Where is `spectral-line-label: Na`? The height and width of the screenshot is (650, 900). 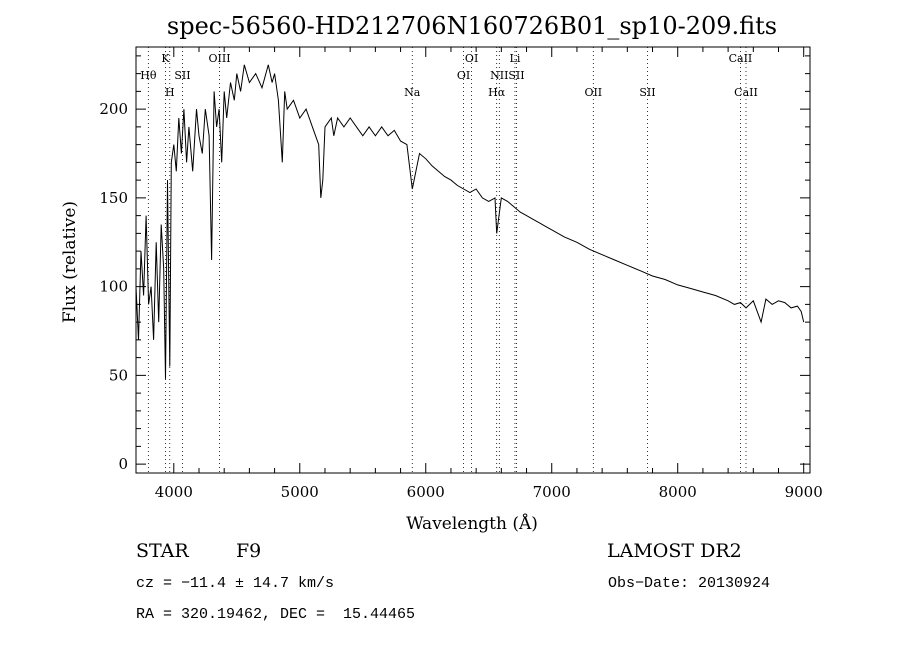 spectral-line-label: Na is located at coordinates (412, 92).